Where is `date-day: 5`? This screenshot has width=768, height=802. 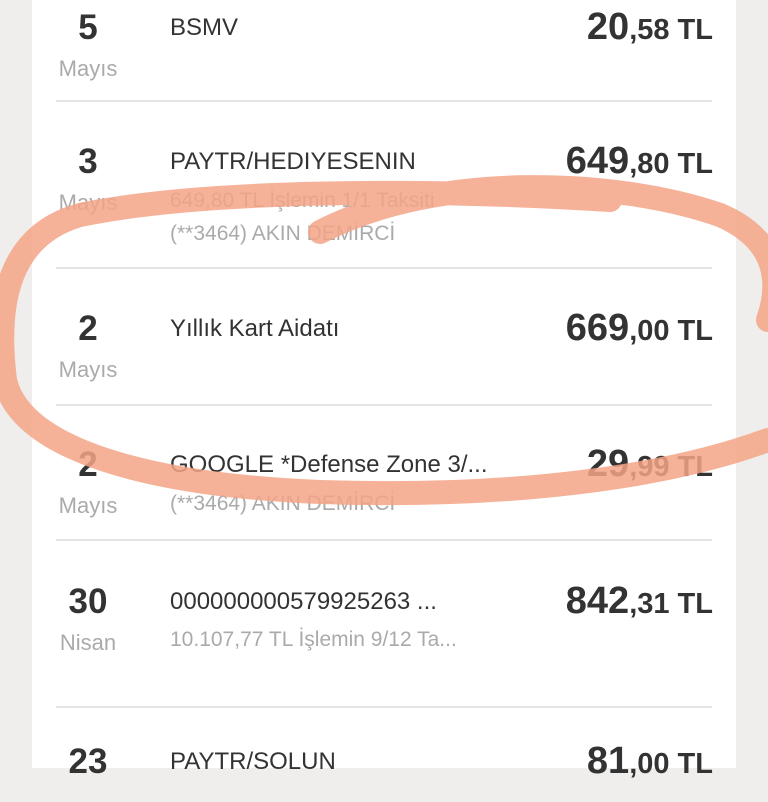 date-day: 5 is located at coordinates (88, 27).